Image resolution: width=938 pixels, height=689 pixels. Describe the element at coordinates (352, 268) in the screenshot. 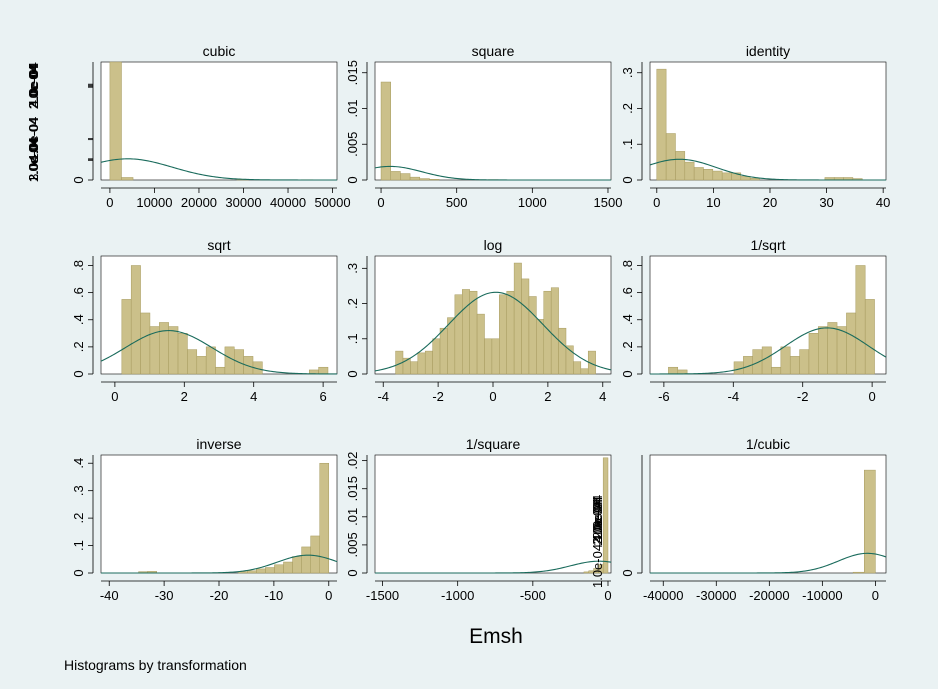

I see `y-tick-label: .3` at that location.